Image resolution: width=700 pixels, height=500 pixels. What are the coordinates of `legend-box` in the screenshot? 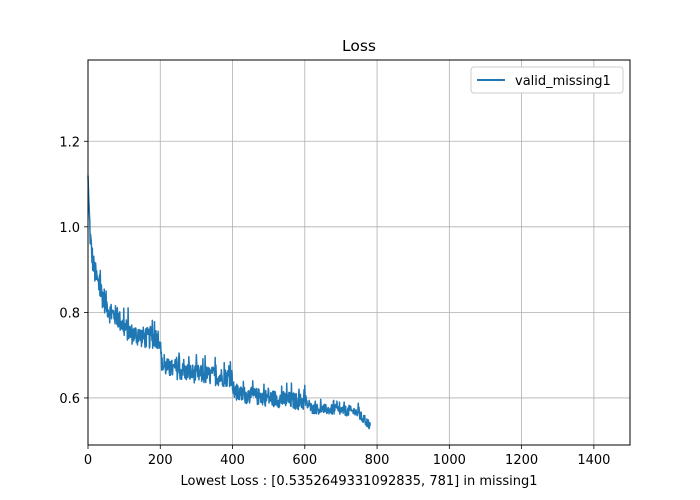 It's located at (547, 80).